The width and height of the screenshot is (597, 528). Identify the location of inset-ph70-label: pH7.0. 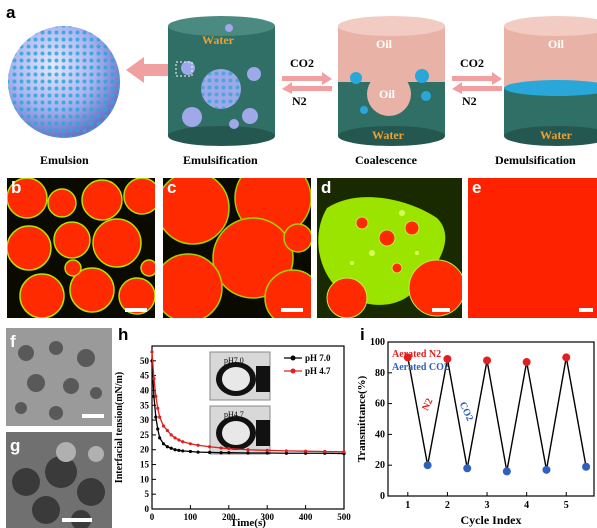
(234, 360).